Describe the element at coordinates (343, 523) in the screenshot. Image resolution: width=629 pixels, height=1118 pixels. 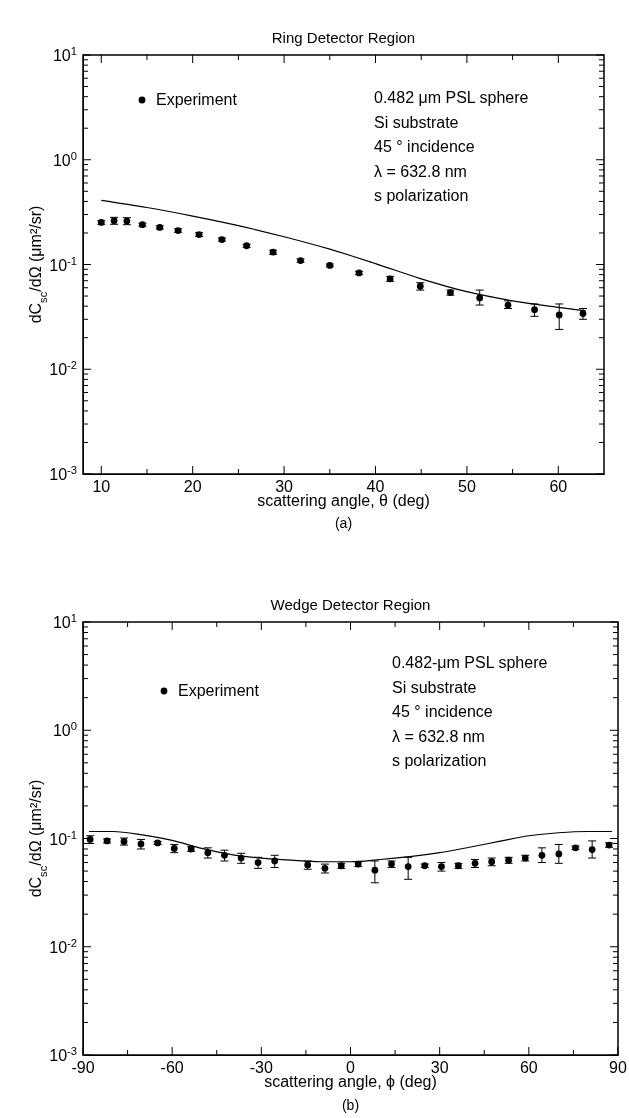
I see `text: (a)` at that location.